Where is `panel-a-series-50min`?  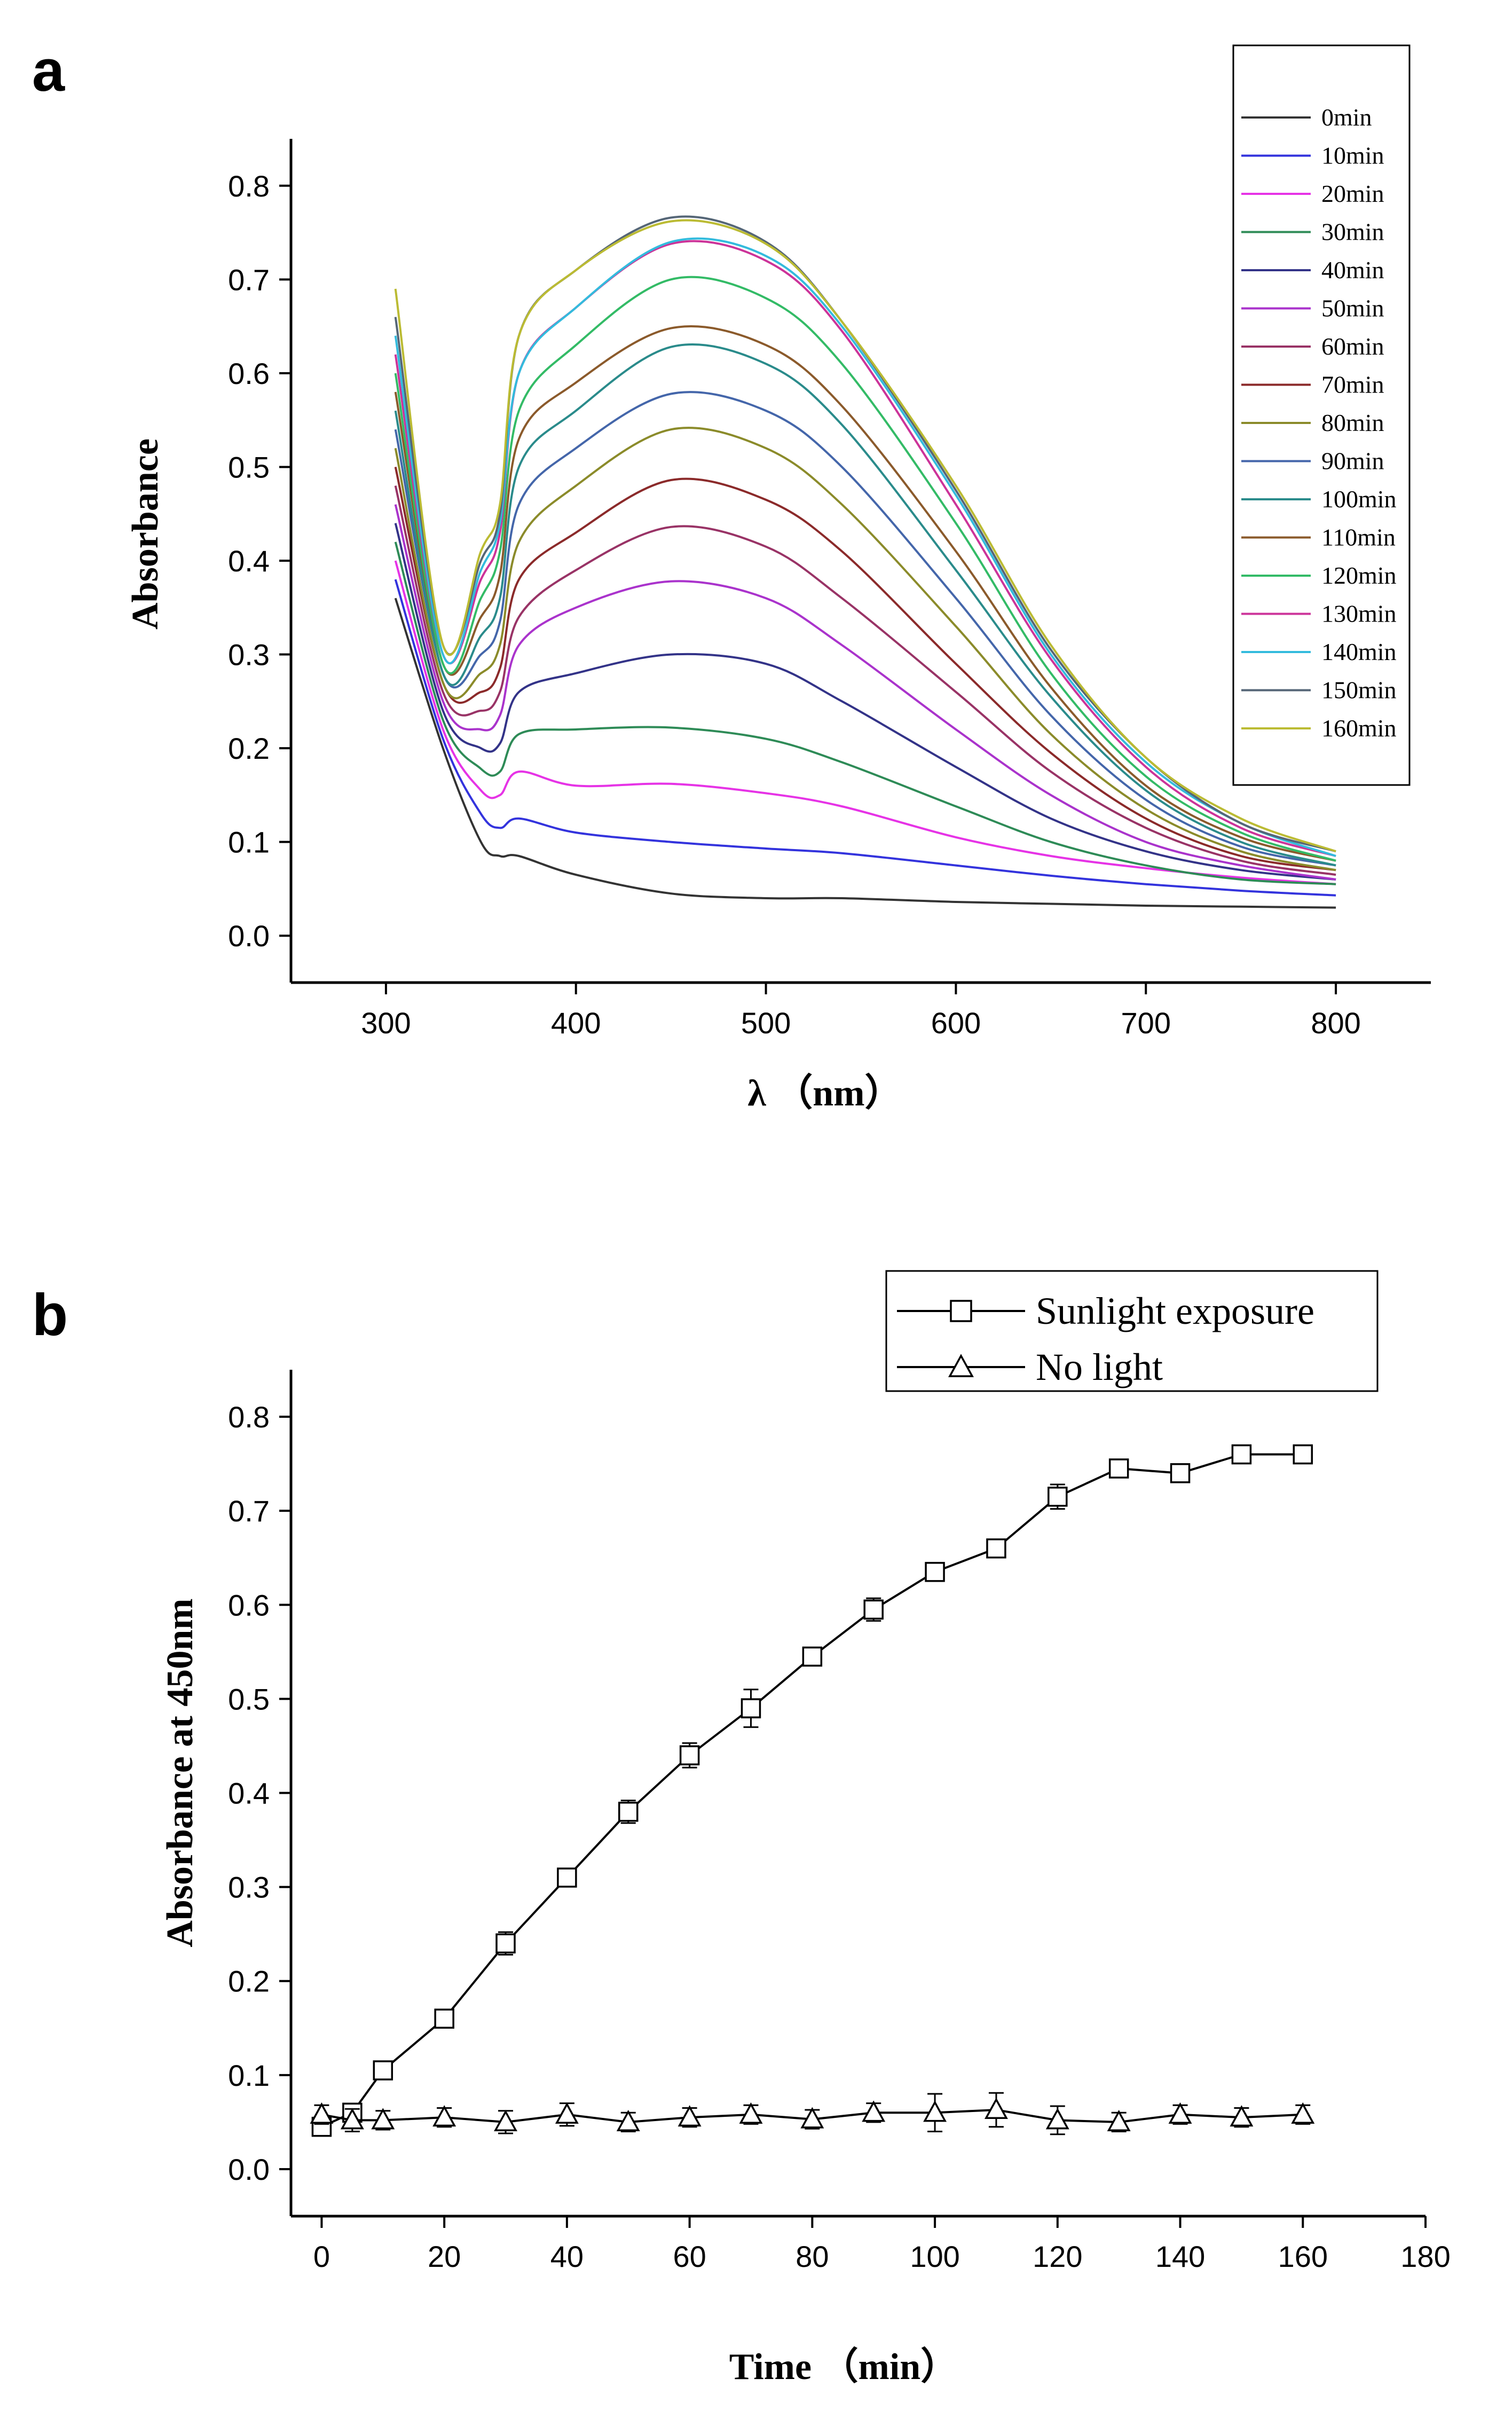
panel-a-series-50min is located at coordinates (865, 692).